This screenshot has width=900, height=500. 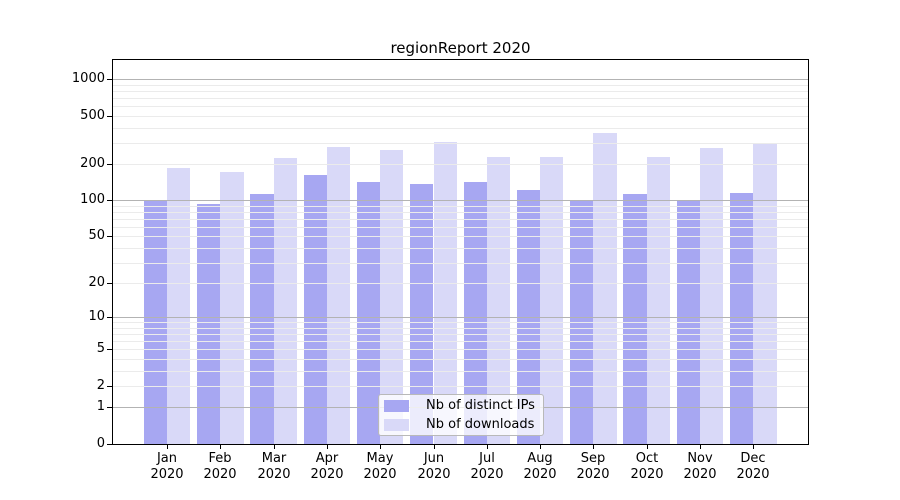 What do you see at coordinates (605, 288) in the screenshot?
I see `bar-downloads-sep` at bounding box center [605, 288].